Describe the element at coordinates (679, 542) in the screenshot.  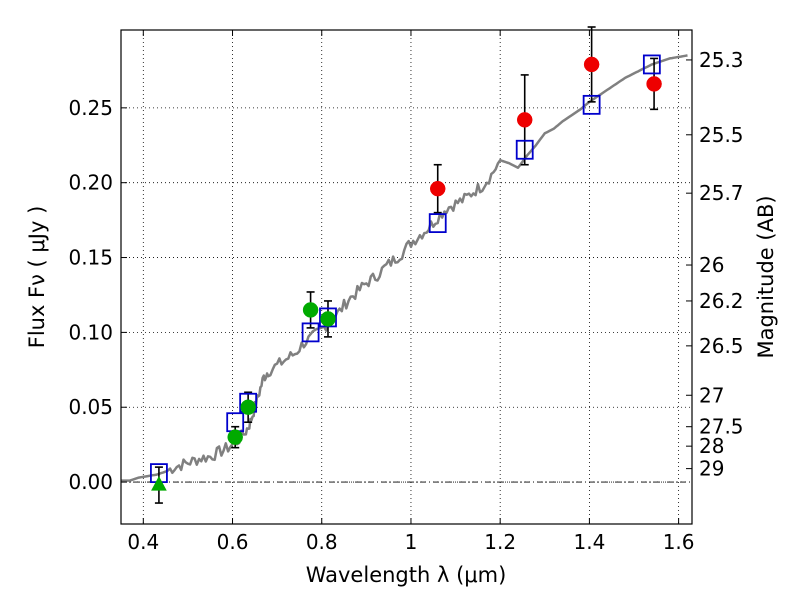
I see `x-tick-label: 1.6` at that location.